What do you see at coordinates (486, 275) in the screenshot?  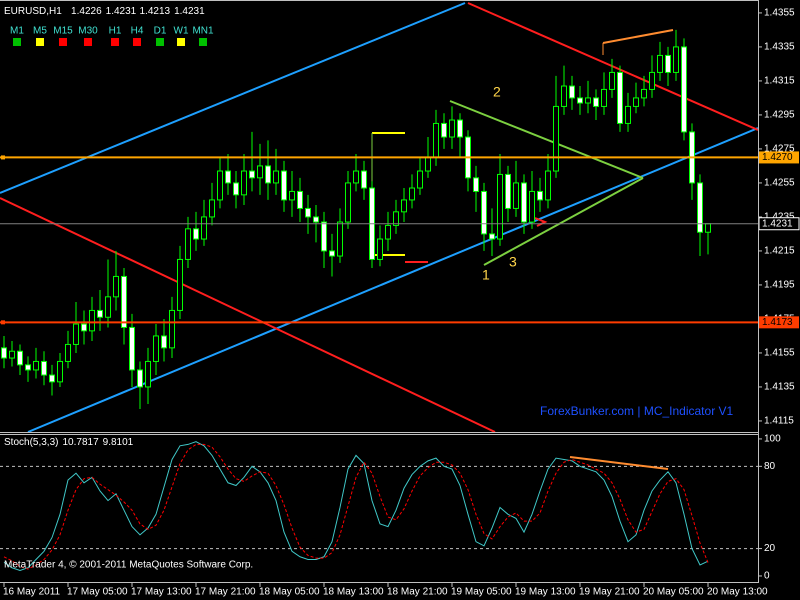 I see `wave-label: 1` at bounding box center [486, 275].